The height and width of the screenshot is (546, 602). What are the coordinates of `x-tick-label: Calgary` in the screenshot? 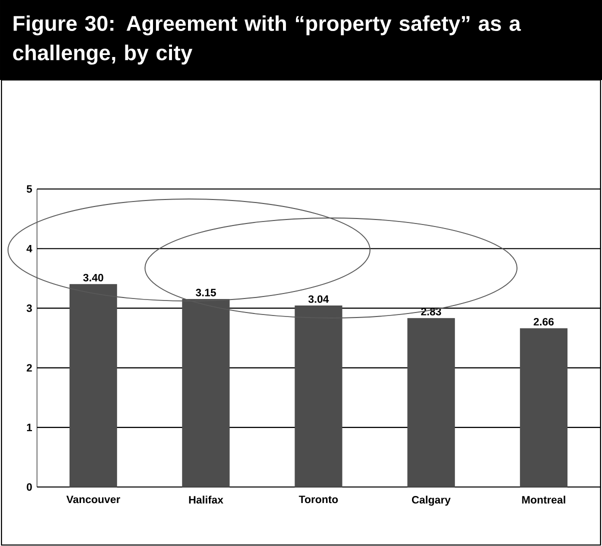 It's located at (431, 501).